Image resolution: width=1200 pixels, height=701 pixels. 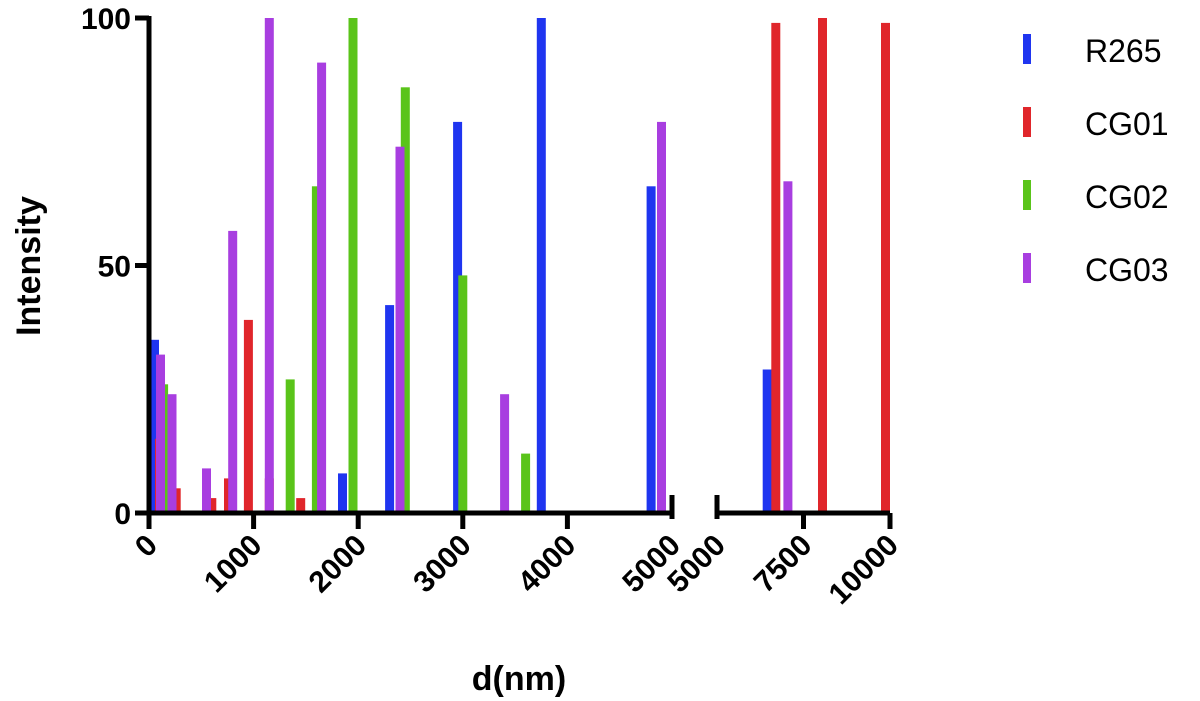 What do you see at coordinates (122, 514) in the screenshot?
I see `y-tick-label-0: 0` at bounding box center [122, 514].